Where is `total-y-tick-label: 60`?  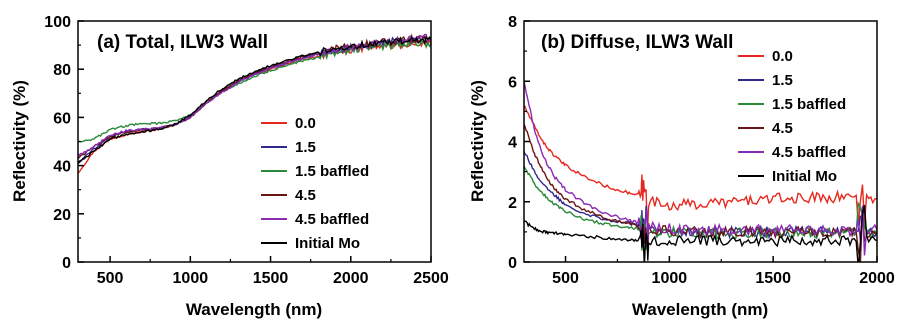
total-y-tick-label: 60 is located at coordinates (62, 118).